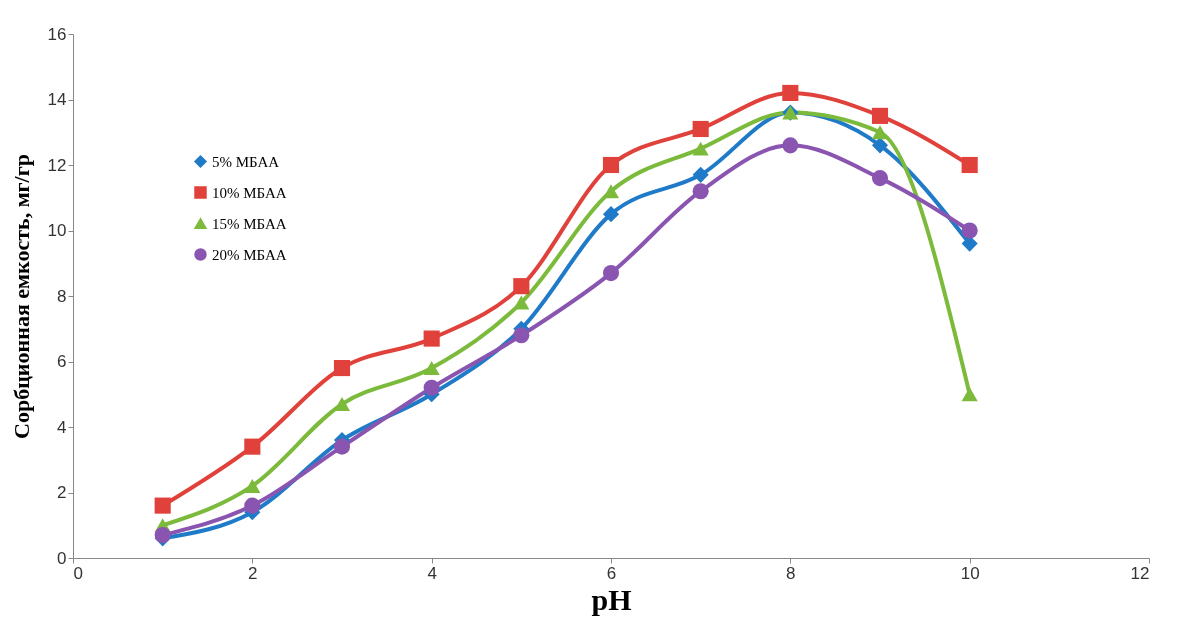 Image resolution: width=1204 pixels, height=629 pixels. Describe the element at coordinates (970, 573) in the screenshot. I see `x-tick-label: 10` at that location.